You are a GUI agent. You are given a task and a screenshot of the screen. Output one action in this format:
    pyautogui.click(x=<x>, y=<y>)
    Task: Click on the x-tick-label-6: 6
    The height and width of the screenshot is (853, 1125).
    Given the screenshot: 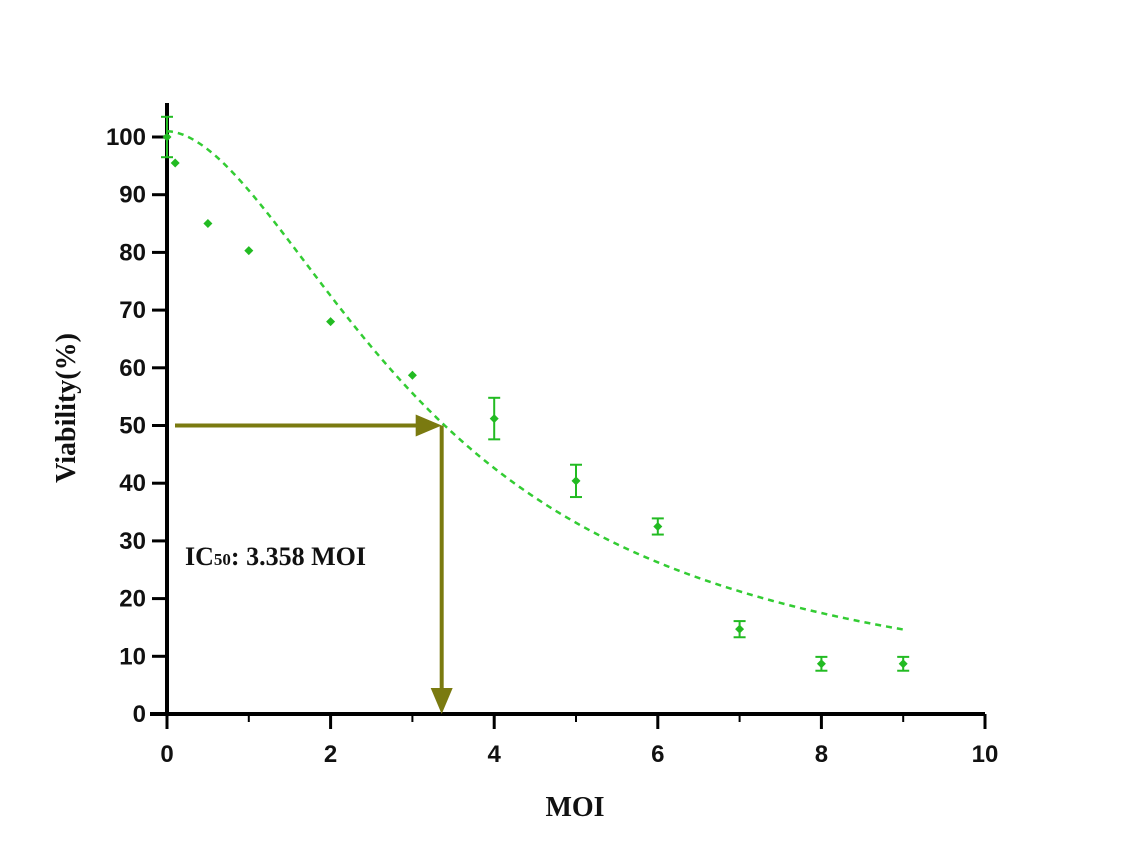 What is the action you would take?
    pyautogui.click(x=657, y=754)
    